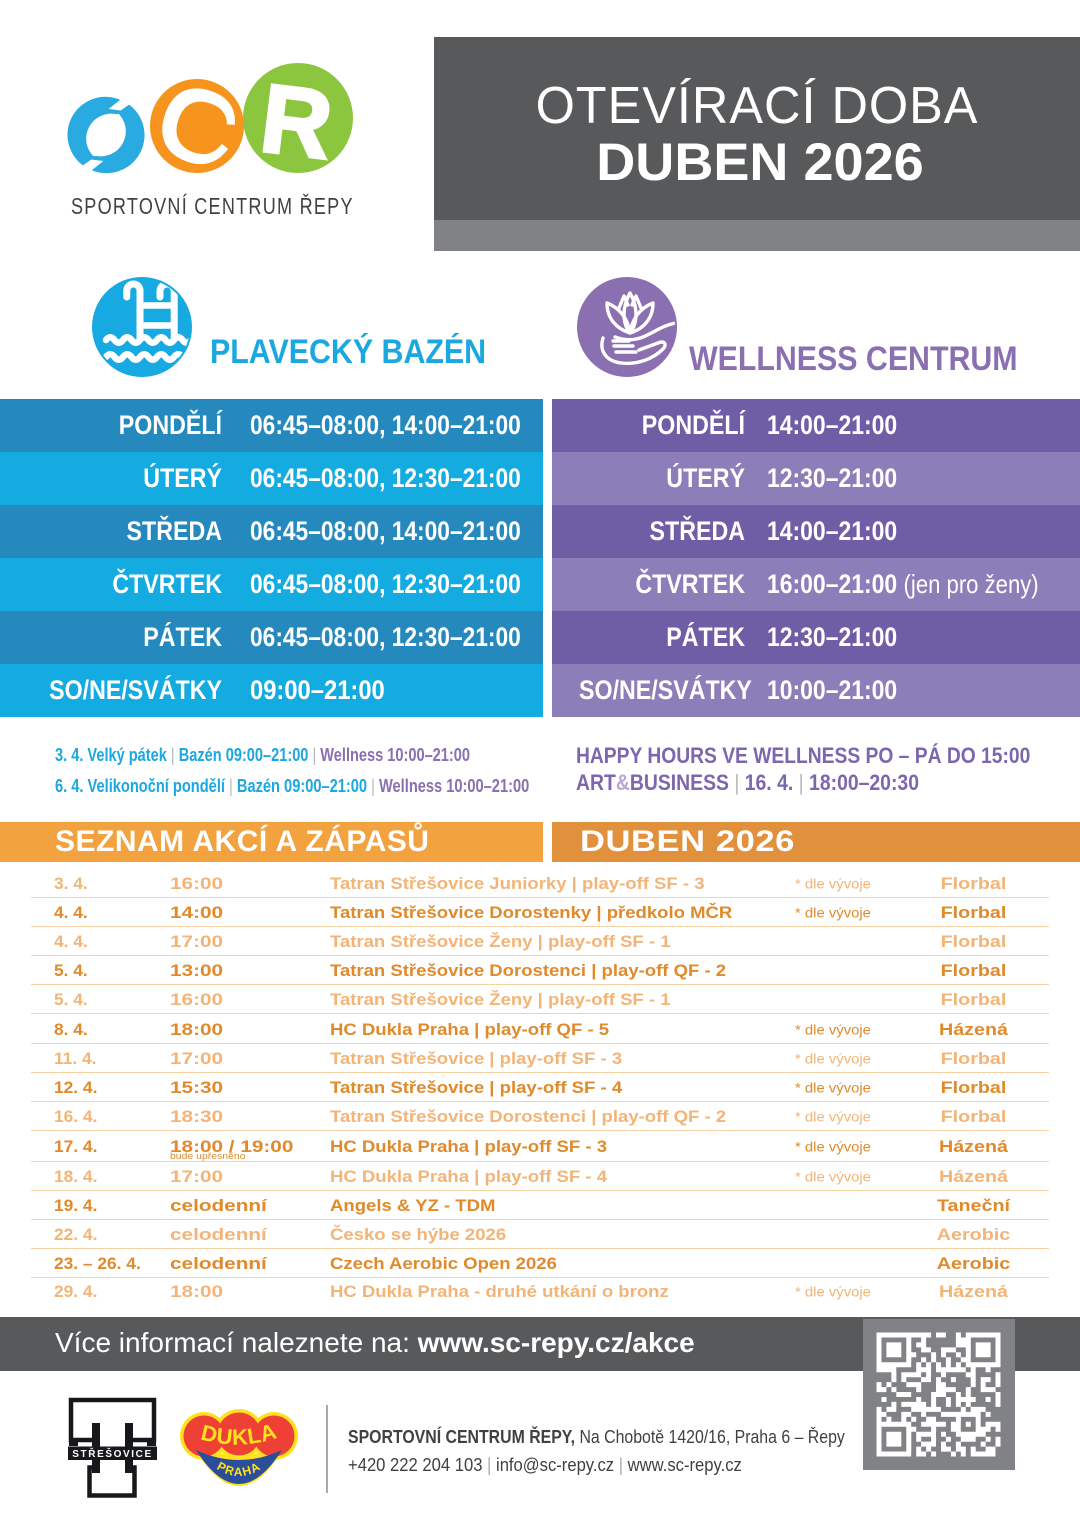 This screenshot has height=1527, width=1080. What do you see at coordinates (239, 1469) in the screenshot?
I see `svg-text: PRAHA` at bounding box center [239, 1469].